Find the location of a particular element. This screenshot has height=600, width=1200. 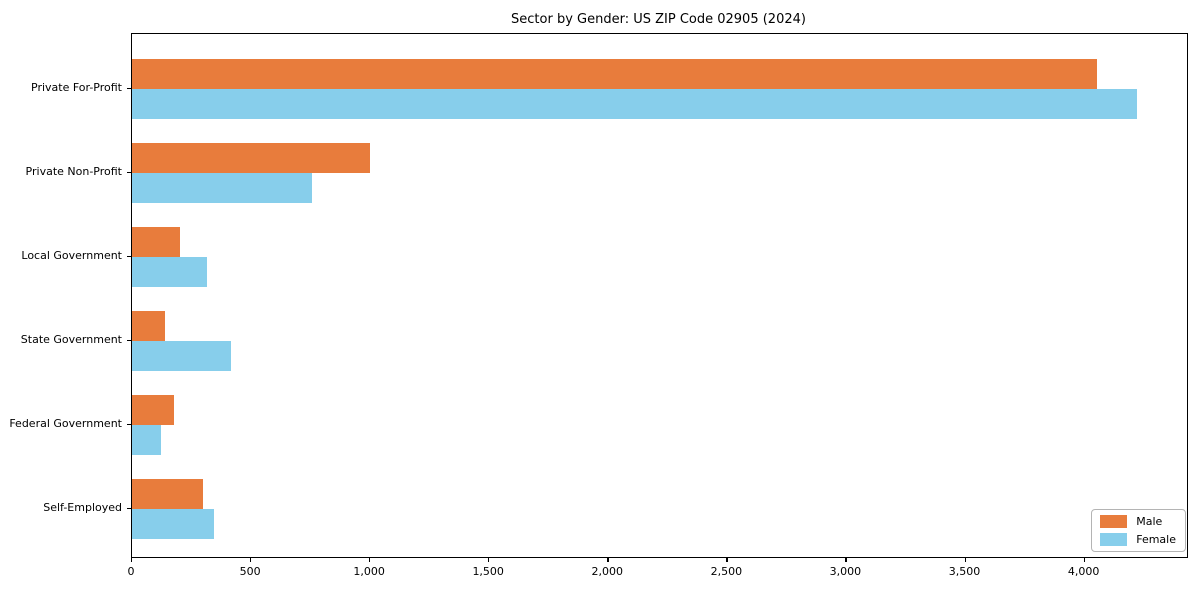

xtick-label: 0 is located at coordinates (131, 571).